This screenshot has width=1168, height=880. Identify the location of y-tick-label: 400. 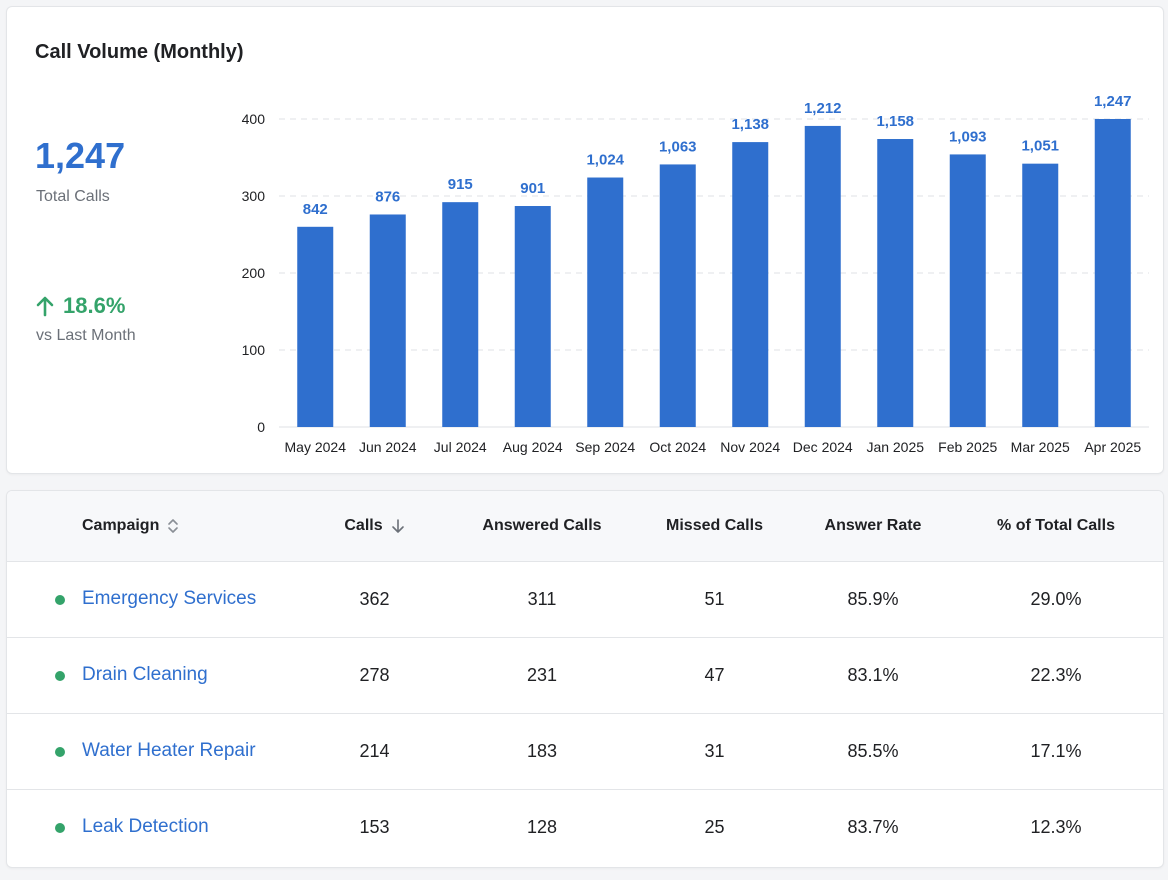
(254, 119).